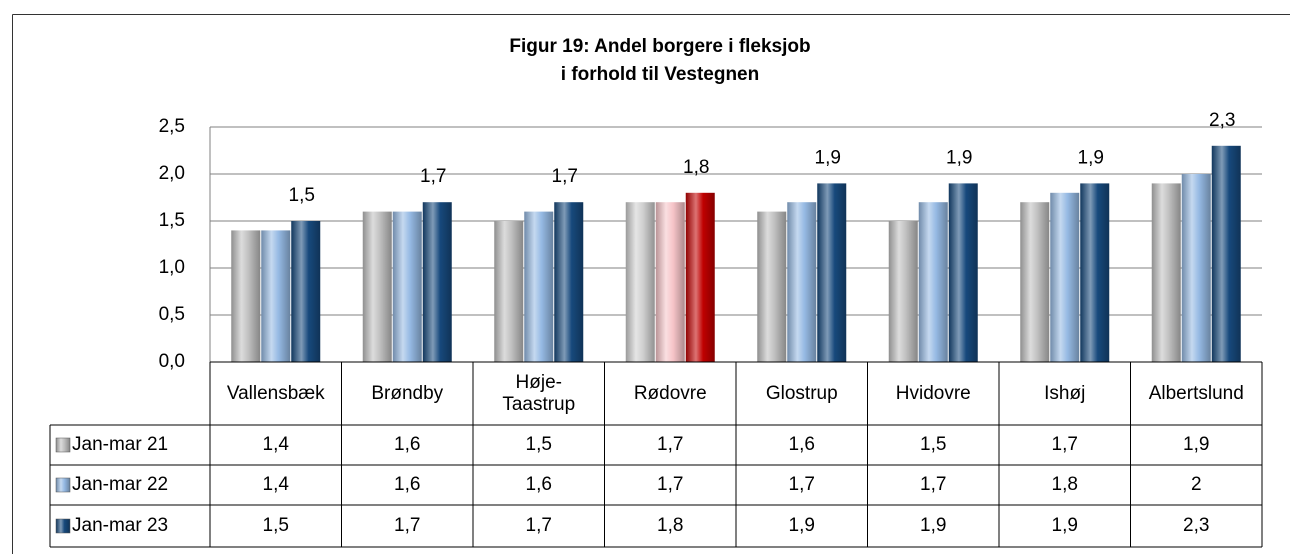  What do you see at coordinates (172, 314) in the screenshot?
I see `y-tick-label: 0,5` at bounding box center [172, 314].